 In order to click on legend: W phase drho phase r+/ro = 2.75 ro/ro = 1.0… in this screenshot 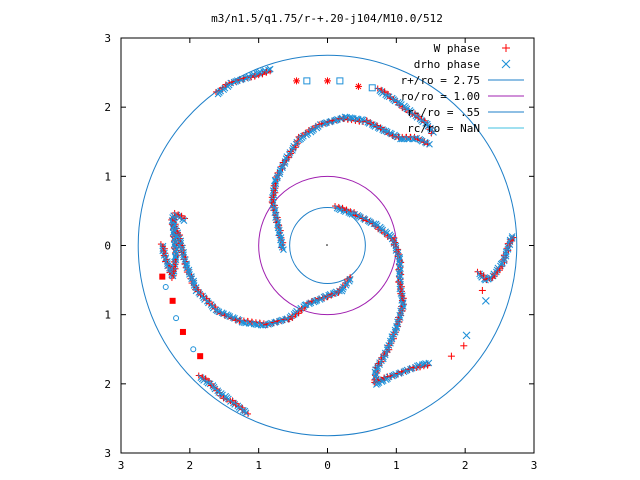, I will do `click(462, 88)`.